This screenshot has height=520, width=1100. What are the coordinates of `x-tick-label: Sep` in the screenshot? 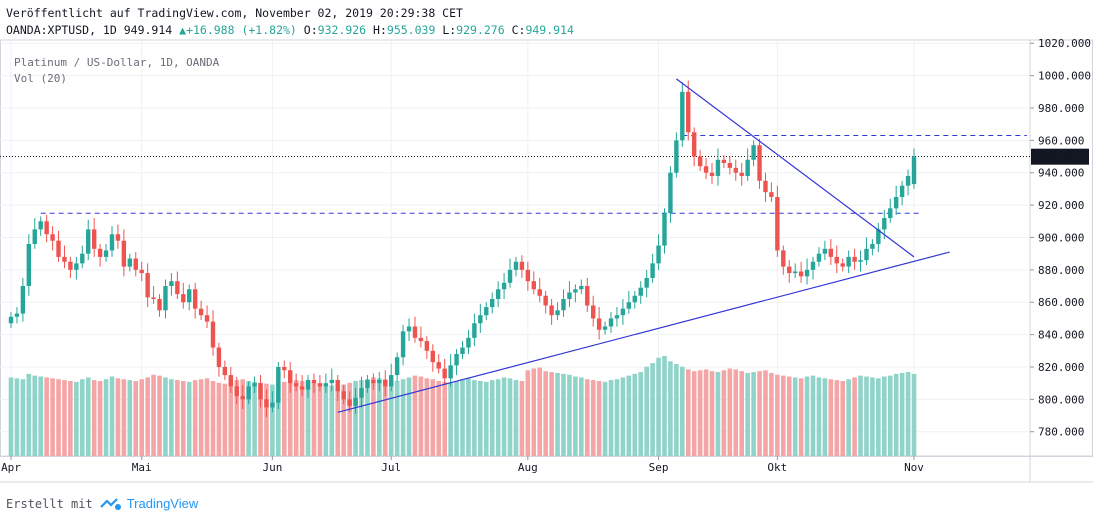 It's located at (659, 467).